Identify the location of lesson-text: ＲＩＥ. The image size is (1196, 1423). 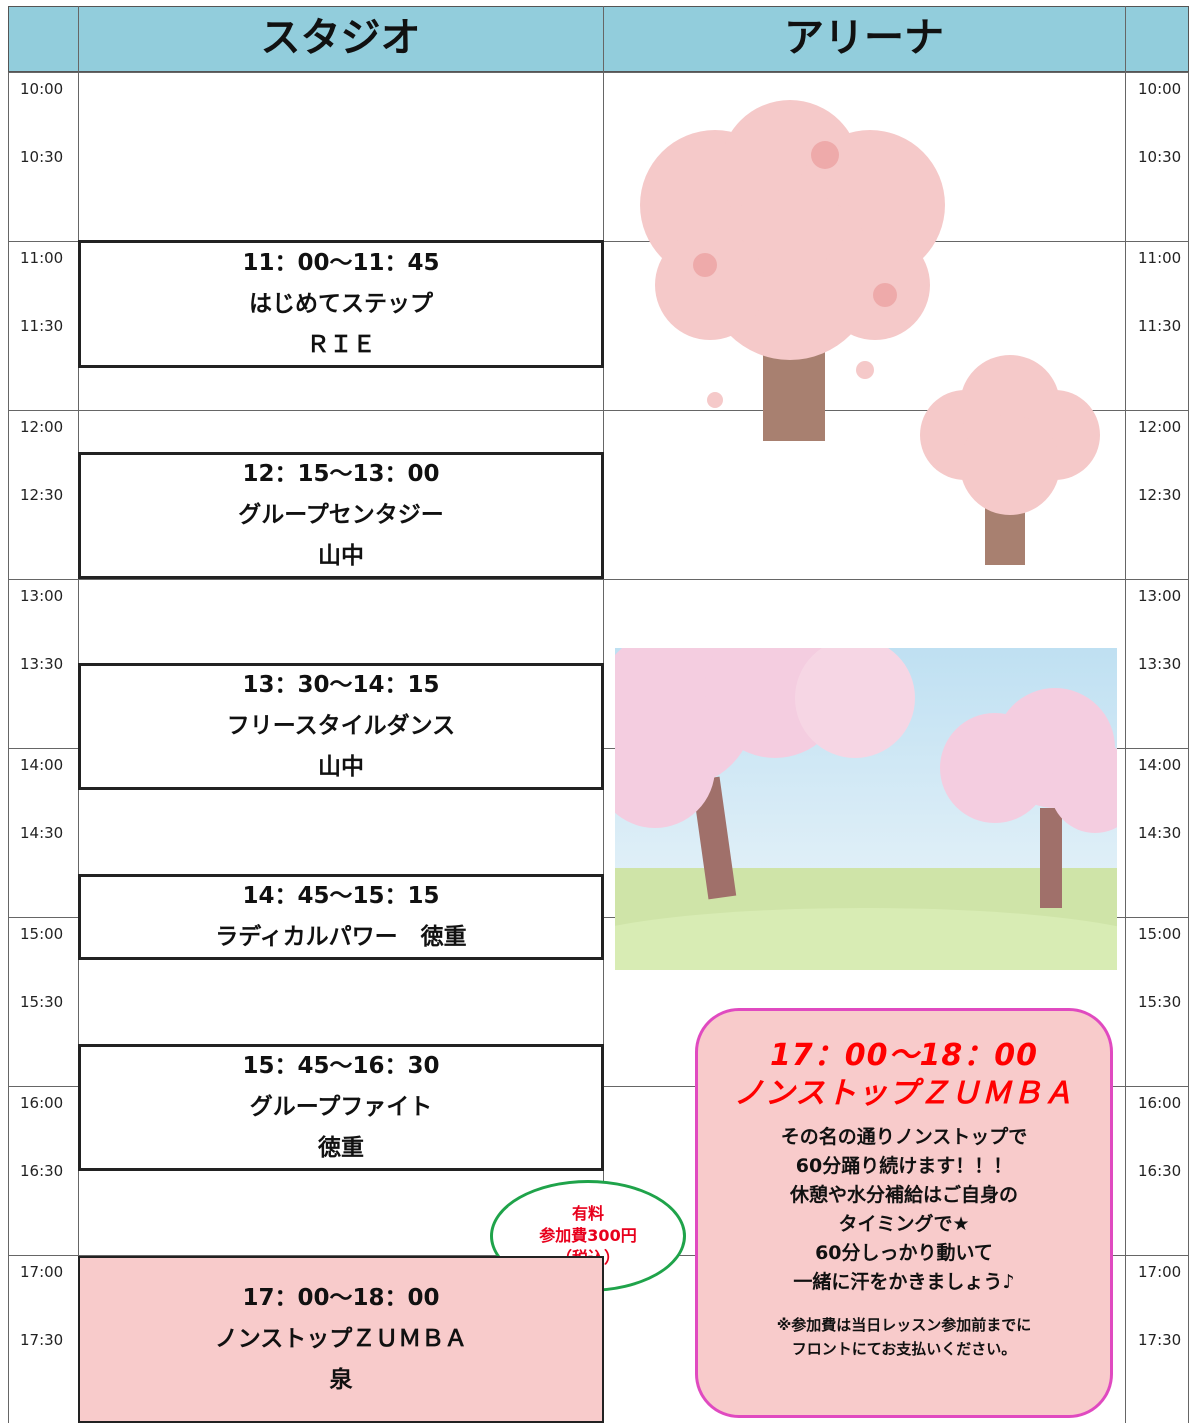
(341, 344).